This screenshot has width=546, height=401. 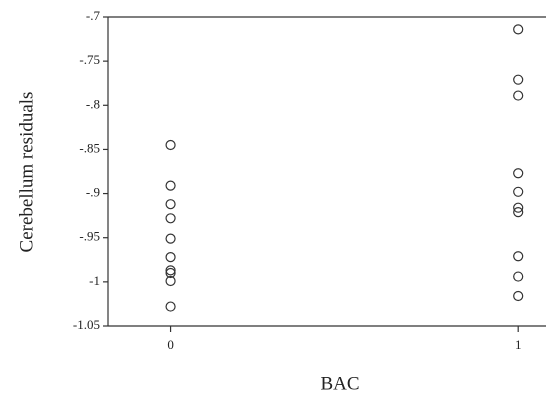 What do you see at coordinates (518, 344) in the screenshot?
I see `x-tick-label: 1` at bounding box center [518, 344].